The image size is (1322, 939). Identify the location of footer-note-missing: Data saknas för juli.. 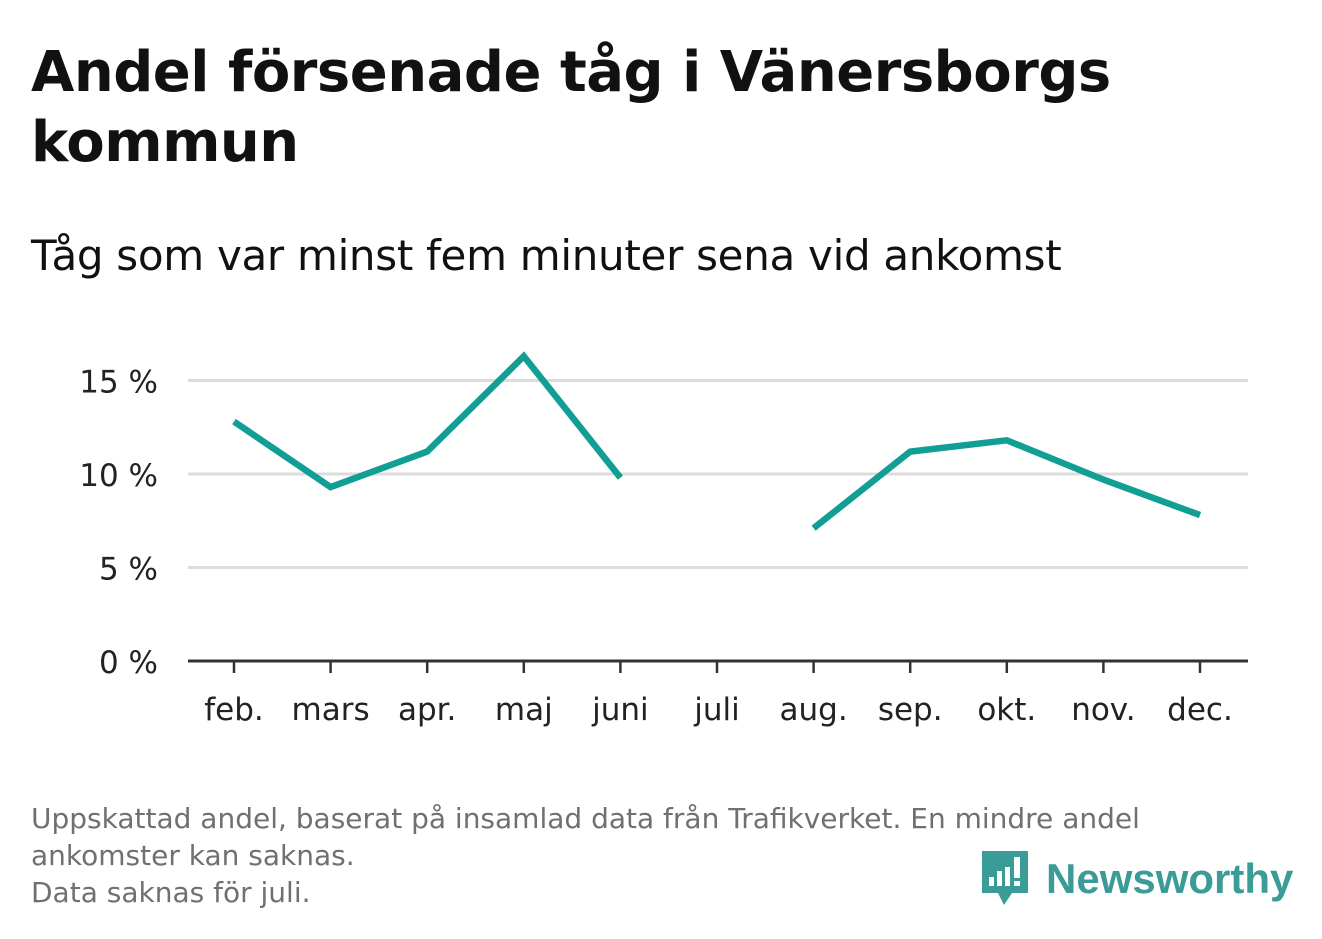
(171, 892).